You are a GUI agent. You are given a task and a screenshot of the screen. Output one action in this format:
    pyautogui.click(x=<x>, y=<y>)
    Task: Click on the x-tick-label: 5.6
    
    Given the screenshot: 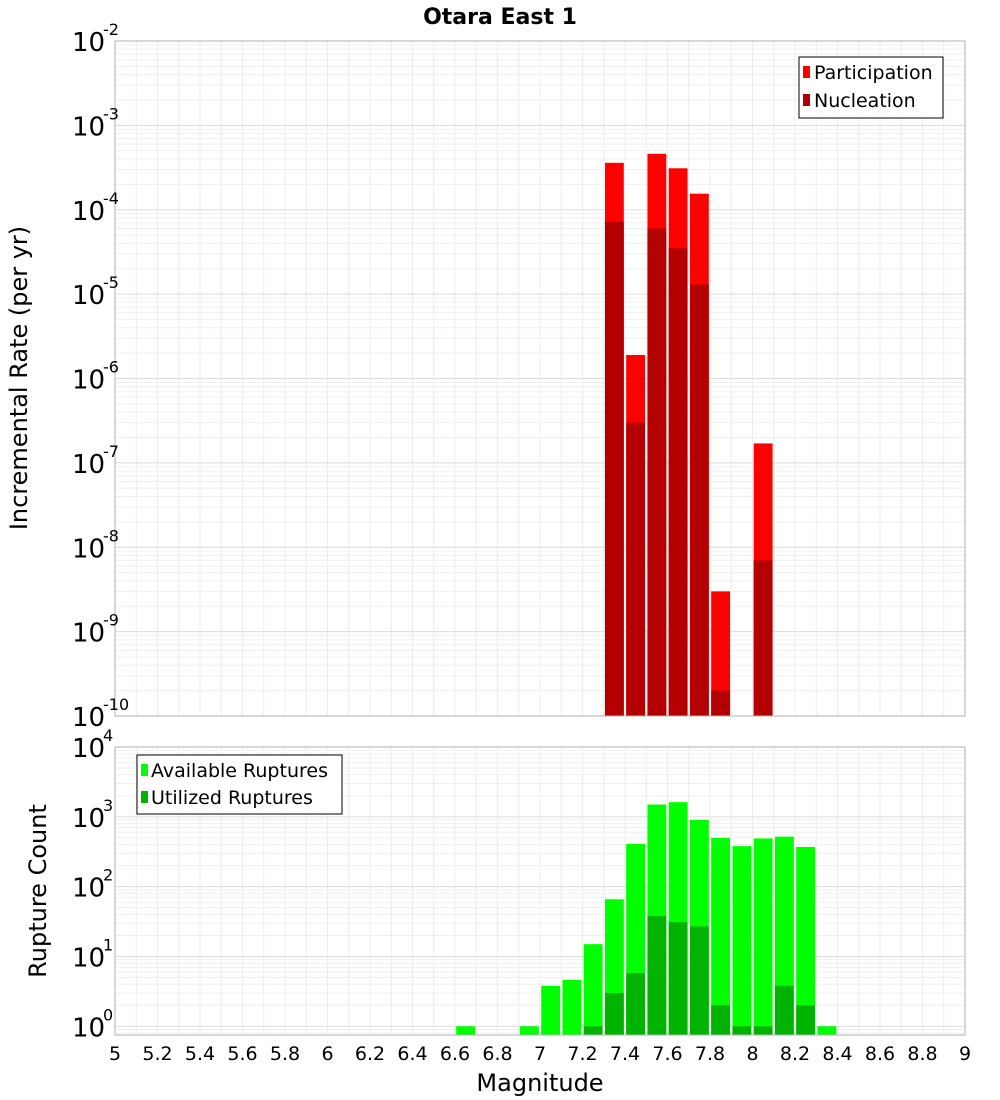 What is the action you would take?
    pyautogui.click(x=242, y=1054)
    